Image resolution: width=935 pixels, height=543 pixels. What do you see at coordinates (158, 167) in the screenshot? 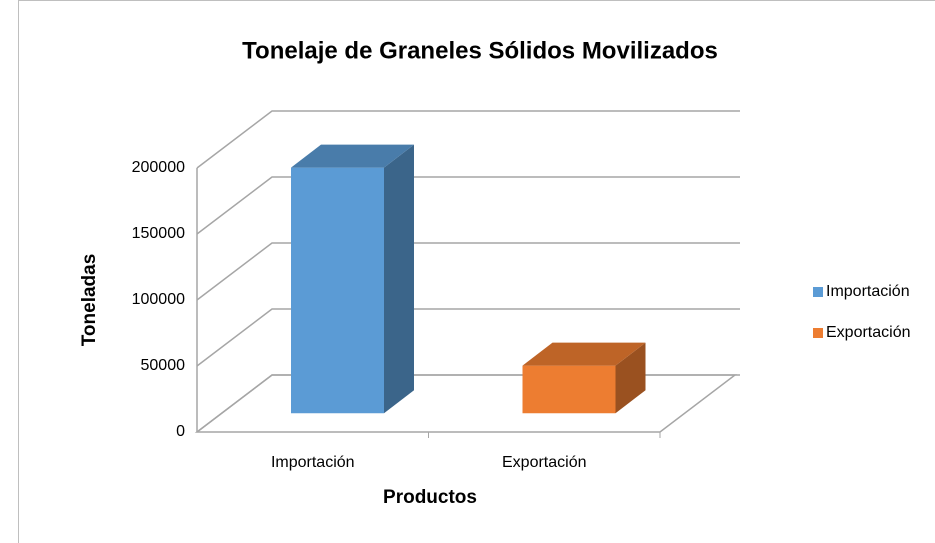
I see `y-tick-label: 200000` at bounding box center [158, 167].